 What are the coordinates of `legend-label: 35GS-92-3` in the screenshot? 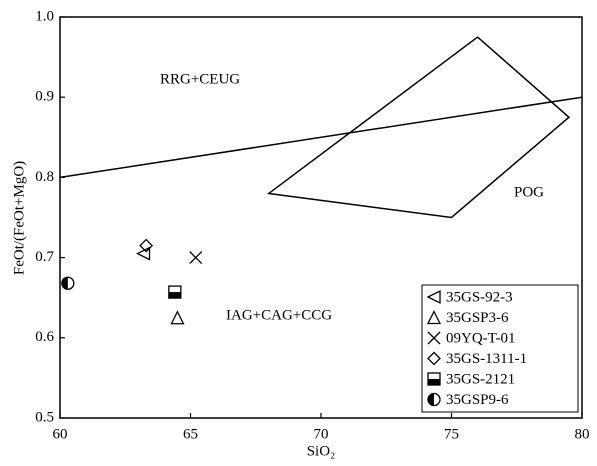 It's located at (479, 297).